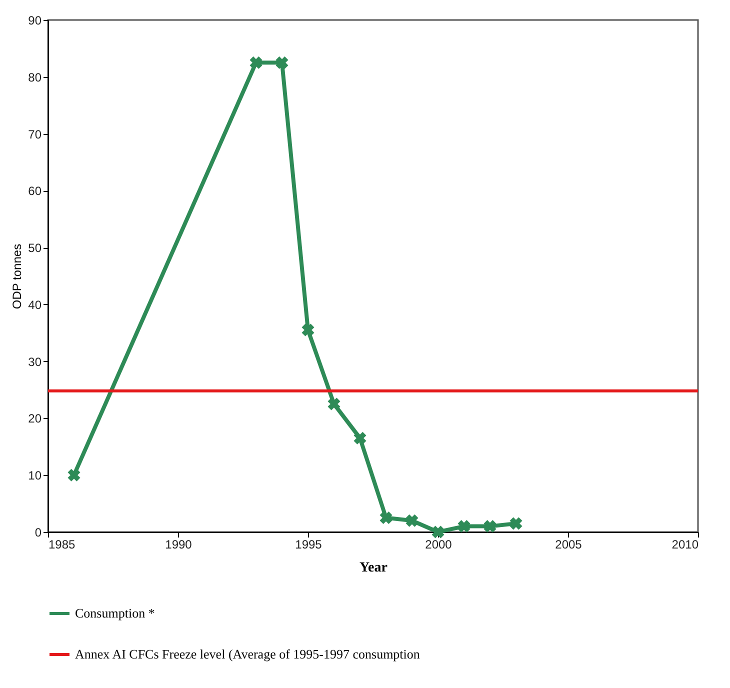 The image size is (730, 688). I want to click on y-tick-label: 20, so click(35, 419).